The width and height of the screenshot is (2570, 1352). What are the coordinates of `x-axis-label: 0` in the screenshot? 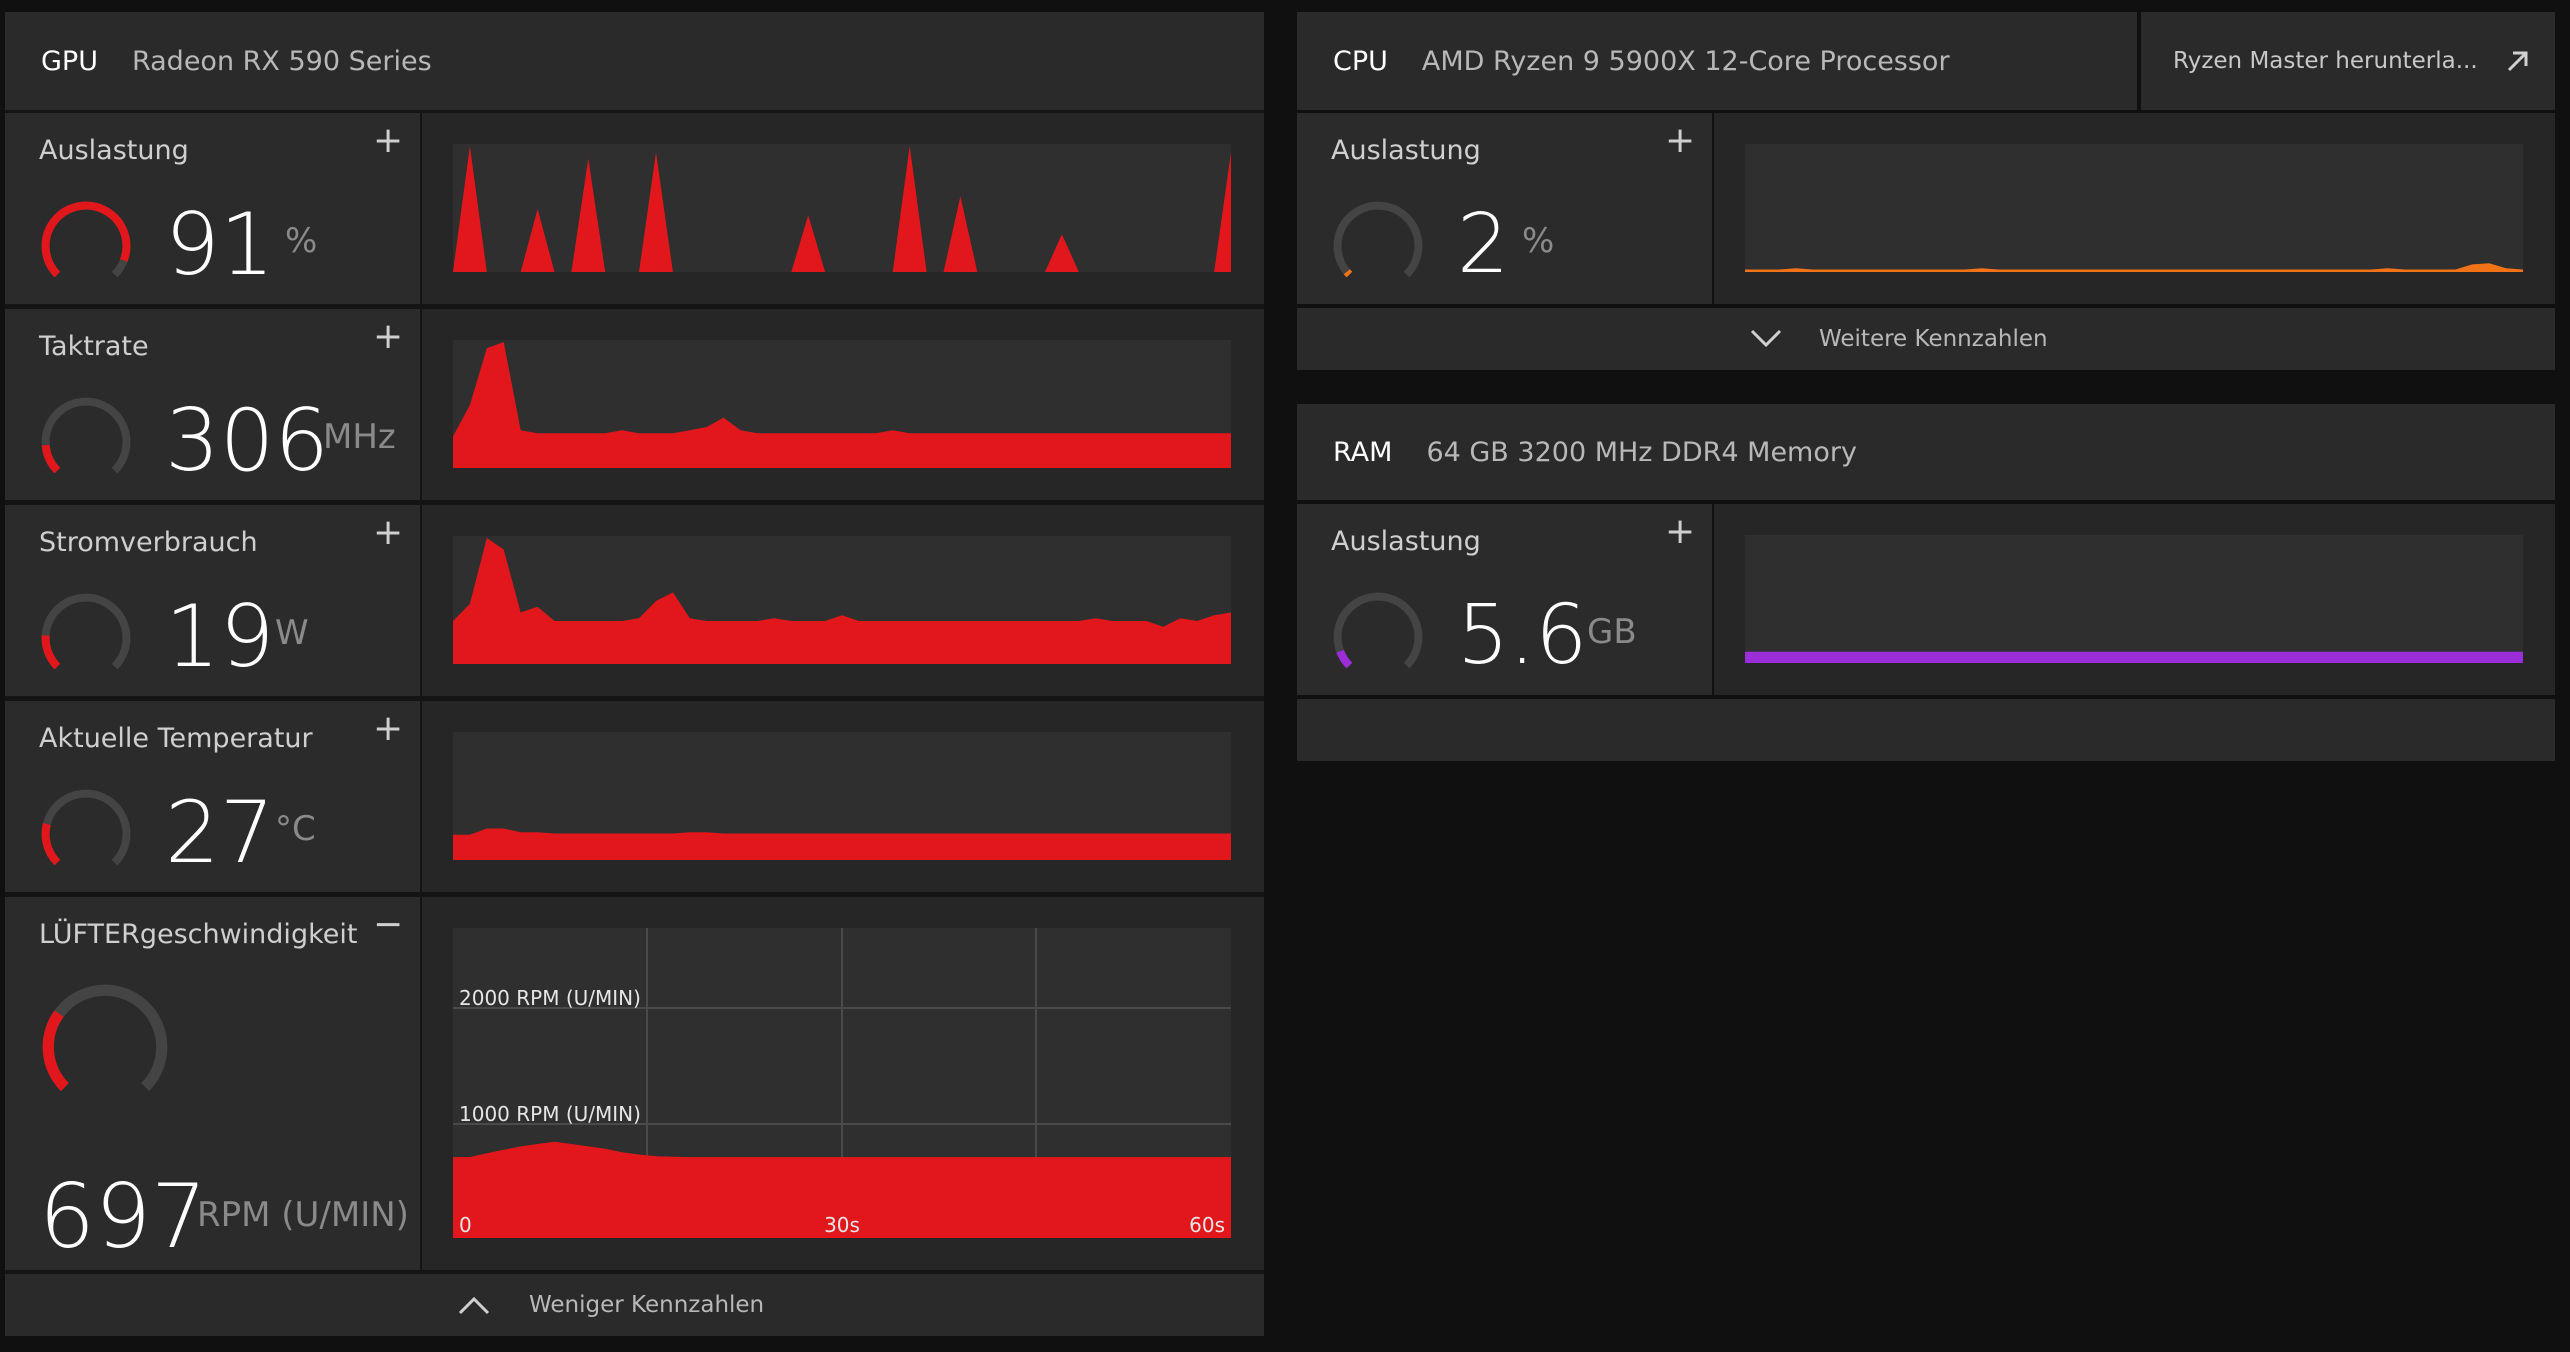 It's located at (465, 1225).